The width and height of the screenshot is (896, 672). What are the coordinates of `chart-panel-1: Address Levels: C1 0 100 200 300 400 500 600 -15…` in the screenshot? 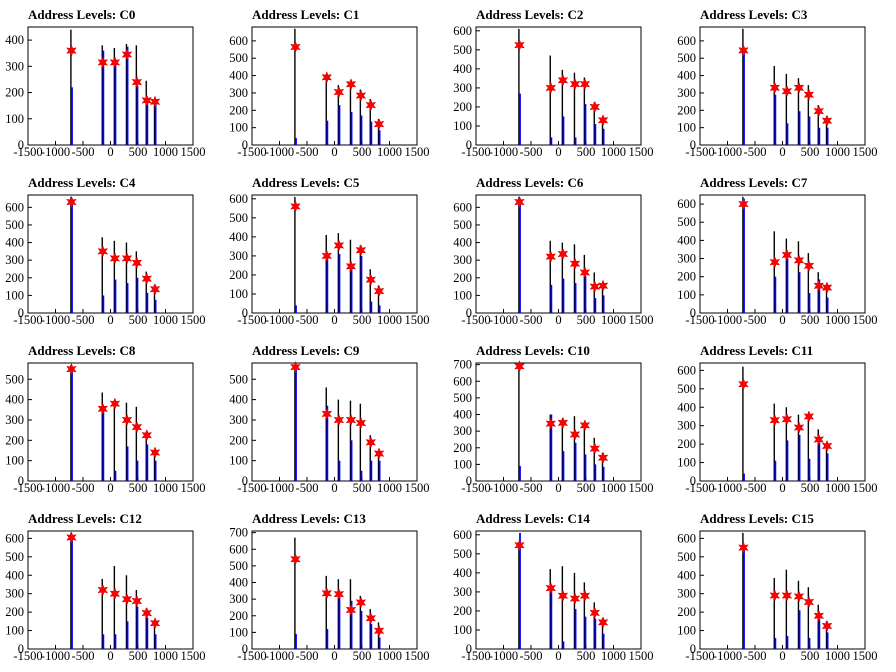 It's located at (329, 83).